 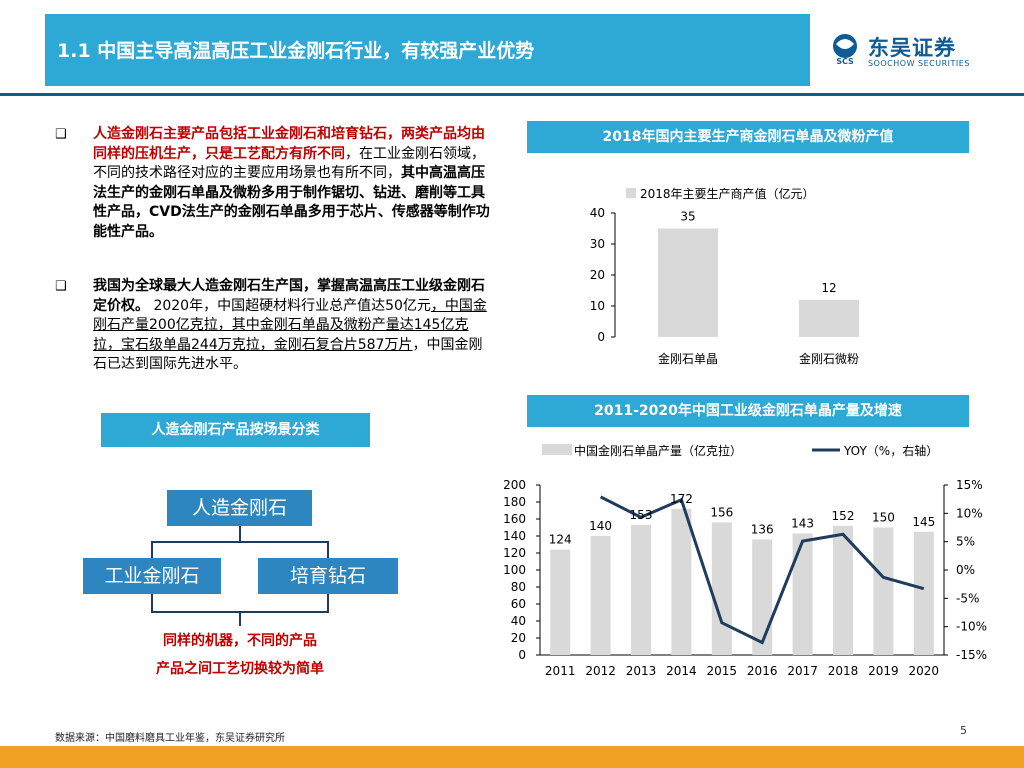 I want to click on chart1-bar-value: 35, so click(x=687, y=217).